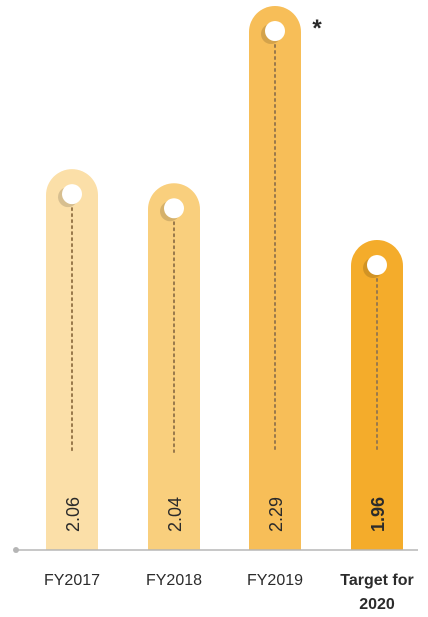 The width and height of the screenshot is (428, 617). I want to click on value-label-target-for-2020: 1.96, so click(378, 514).